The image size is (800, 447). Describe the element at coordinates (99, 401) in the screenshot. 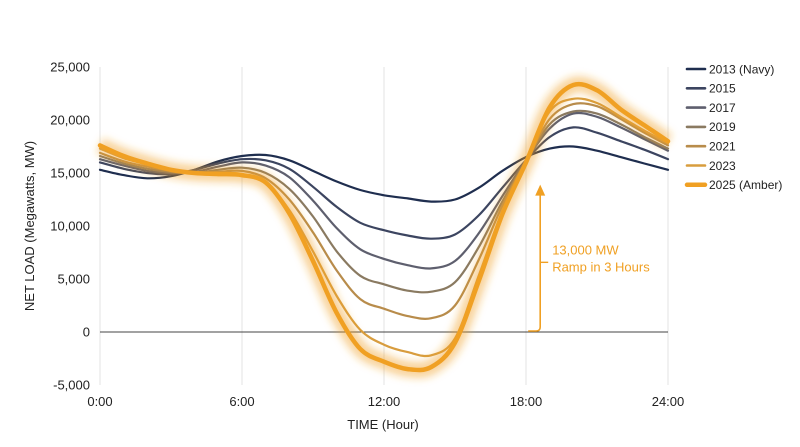

I see `x-tick-label: 0:00` at that location.